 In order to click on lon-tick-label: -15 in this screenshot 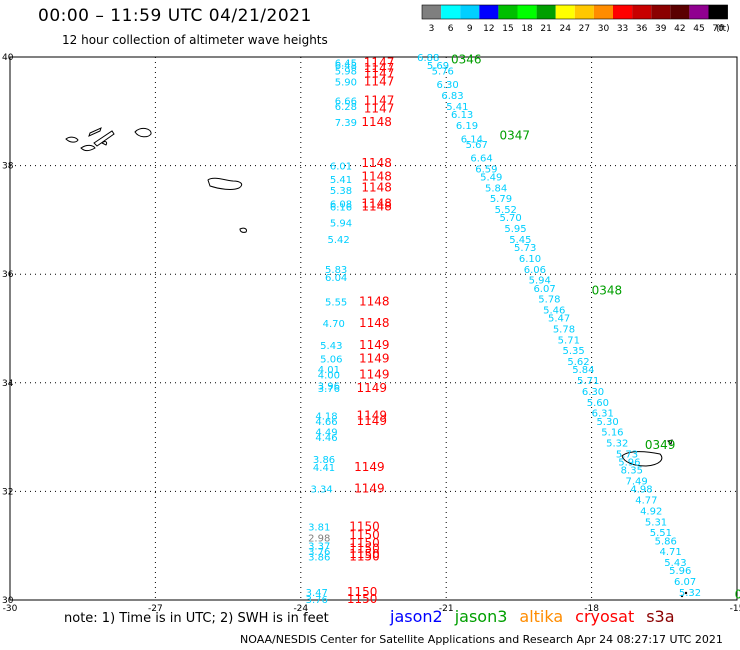, I will do `click(735, 609)`.